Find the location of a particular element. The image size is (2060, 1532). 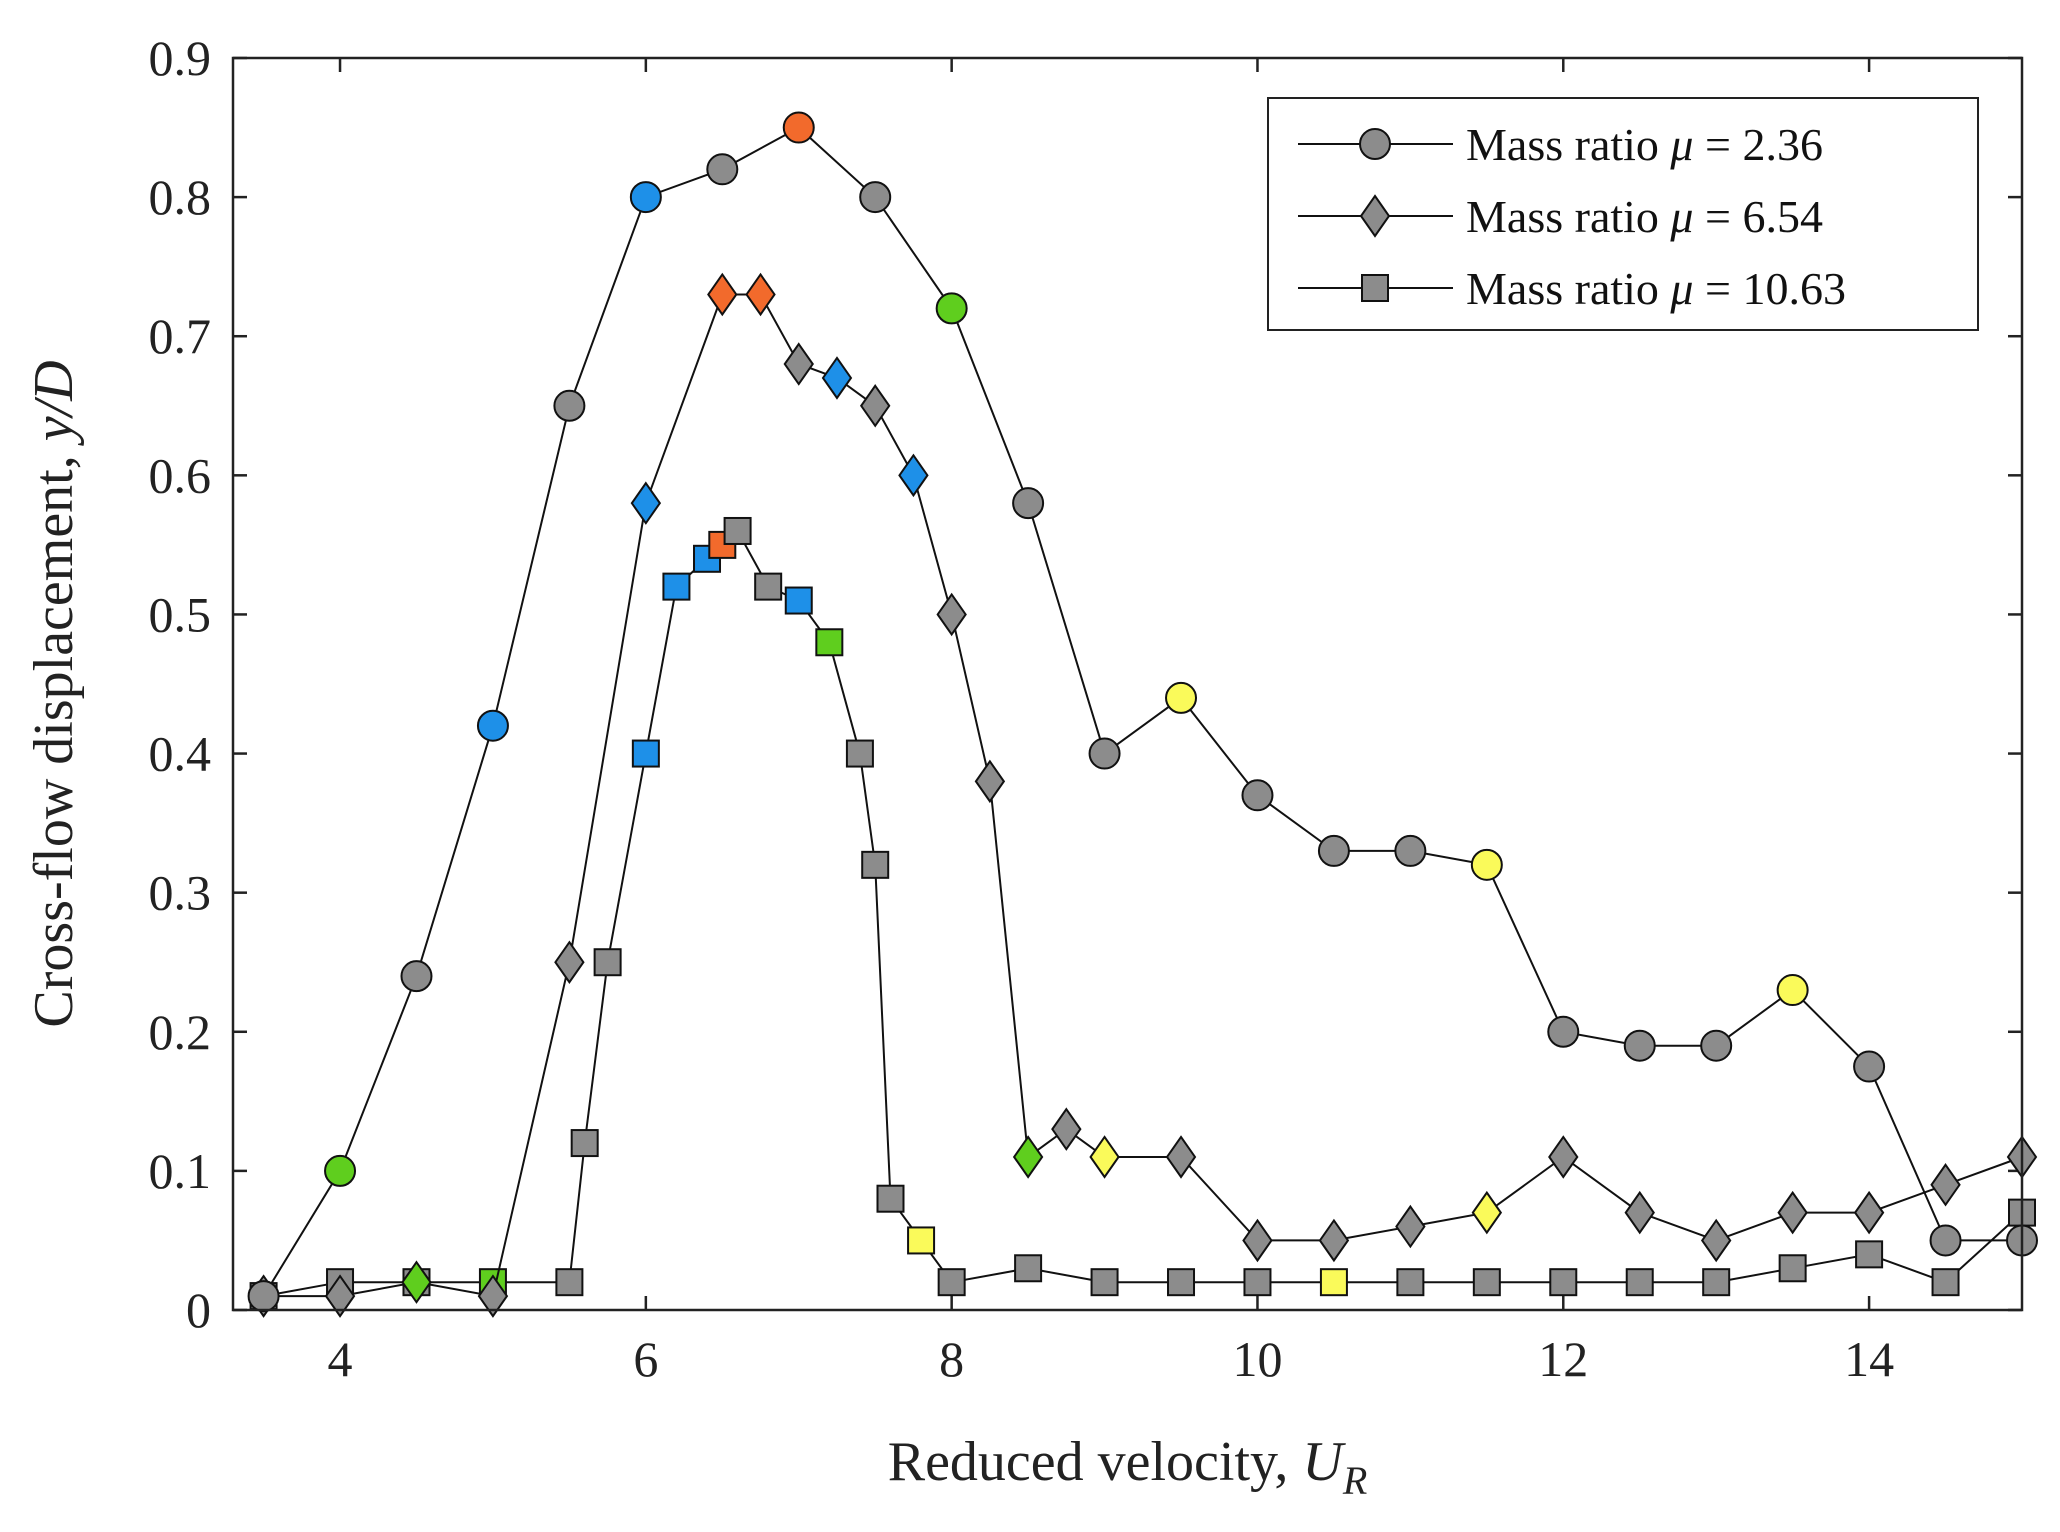

x-axis-label-sub: R is located at coordinates (1354, 1480).